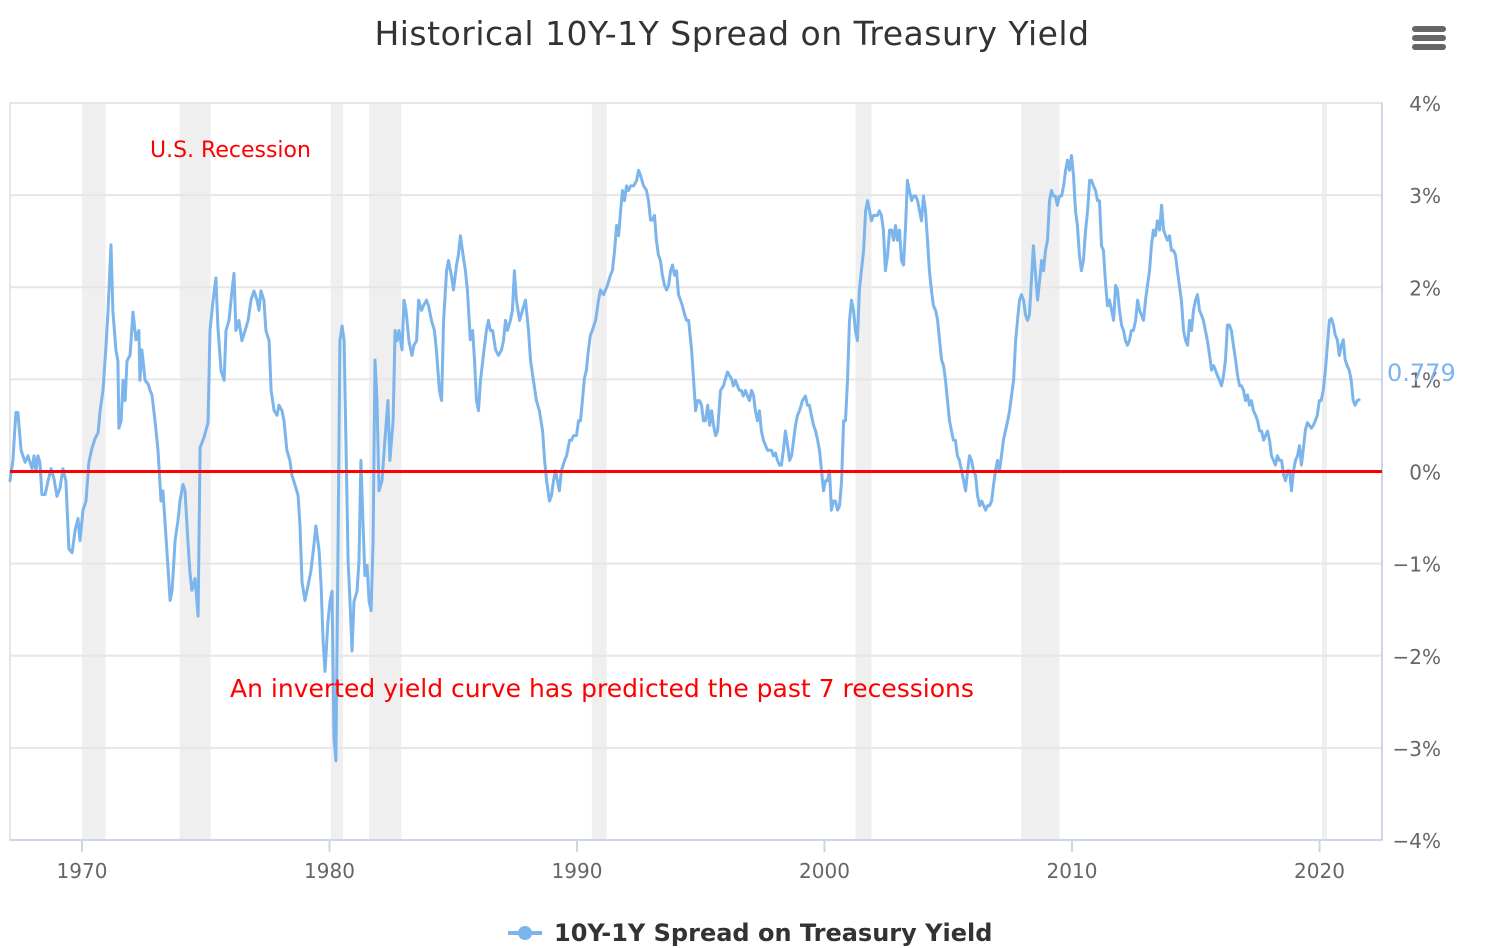 Image resolution: width=1498 pixels, height=948 pixels. What do you see at coordinates (230, 150) in the screenshot?
I see `recession-label: U.S. Recession` at bounding box center [230, 150].